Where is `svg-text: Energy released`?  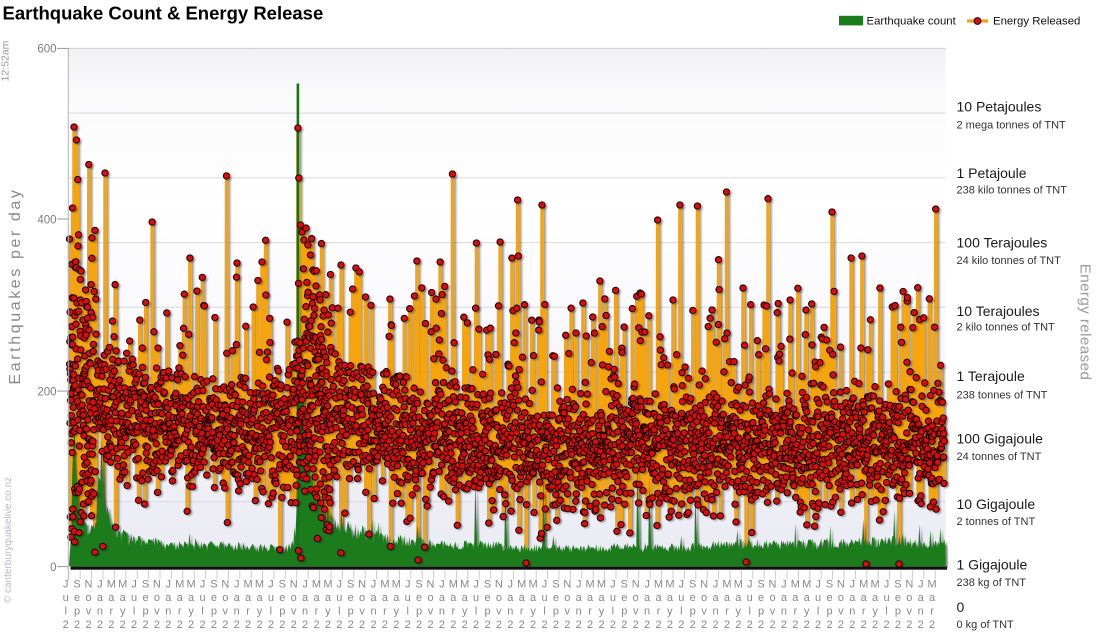
svg-text: Energy released is located at coordinates (1085, 322).